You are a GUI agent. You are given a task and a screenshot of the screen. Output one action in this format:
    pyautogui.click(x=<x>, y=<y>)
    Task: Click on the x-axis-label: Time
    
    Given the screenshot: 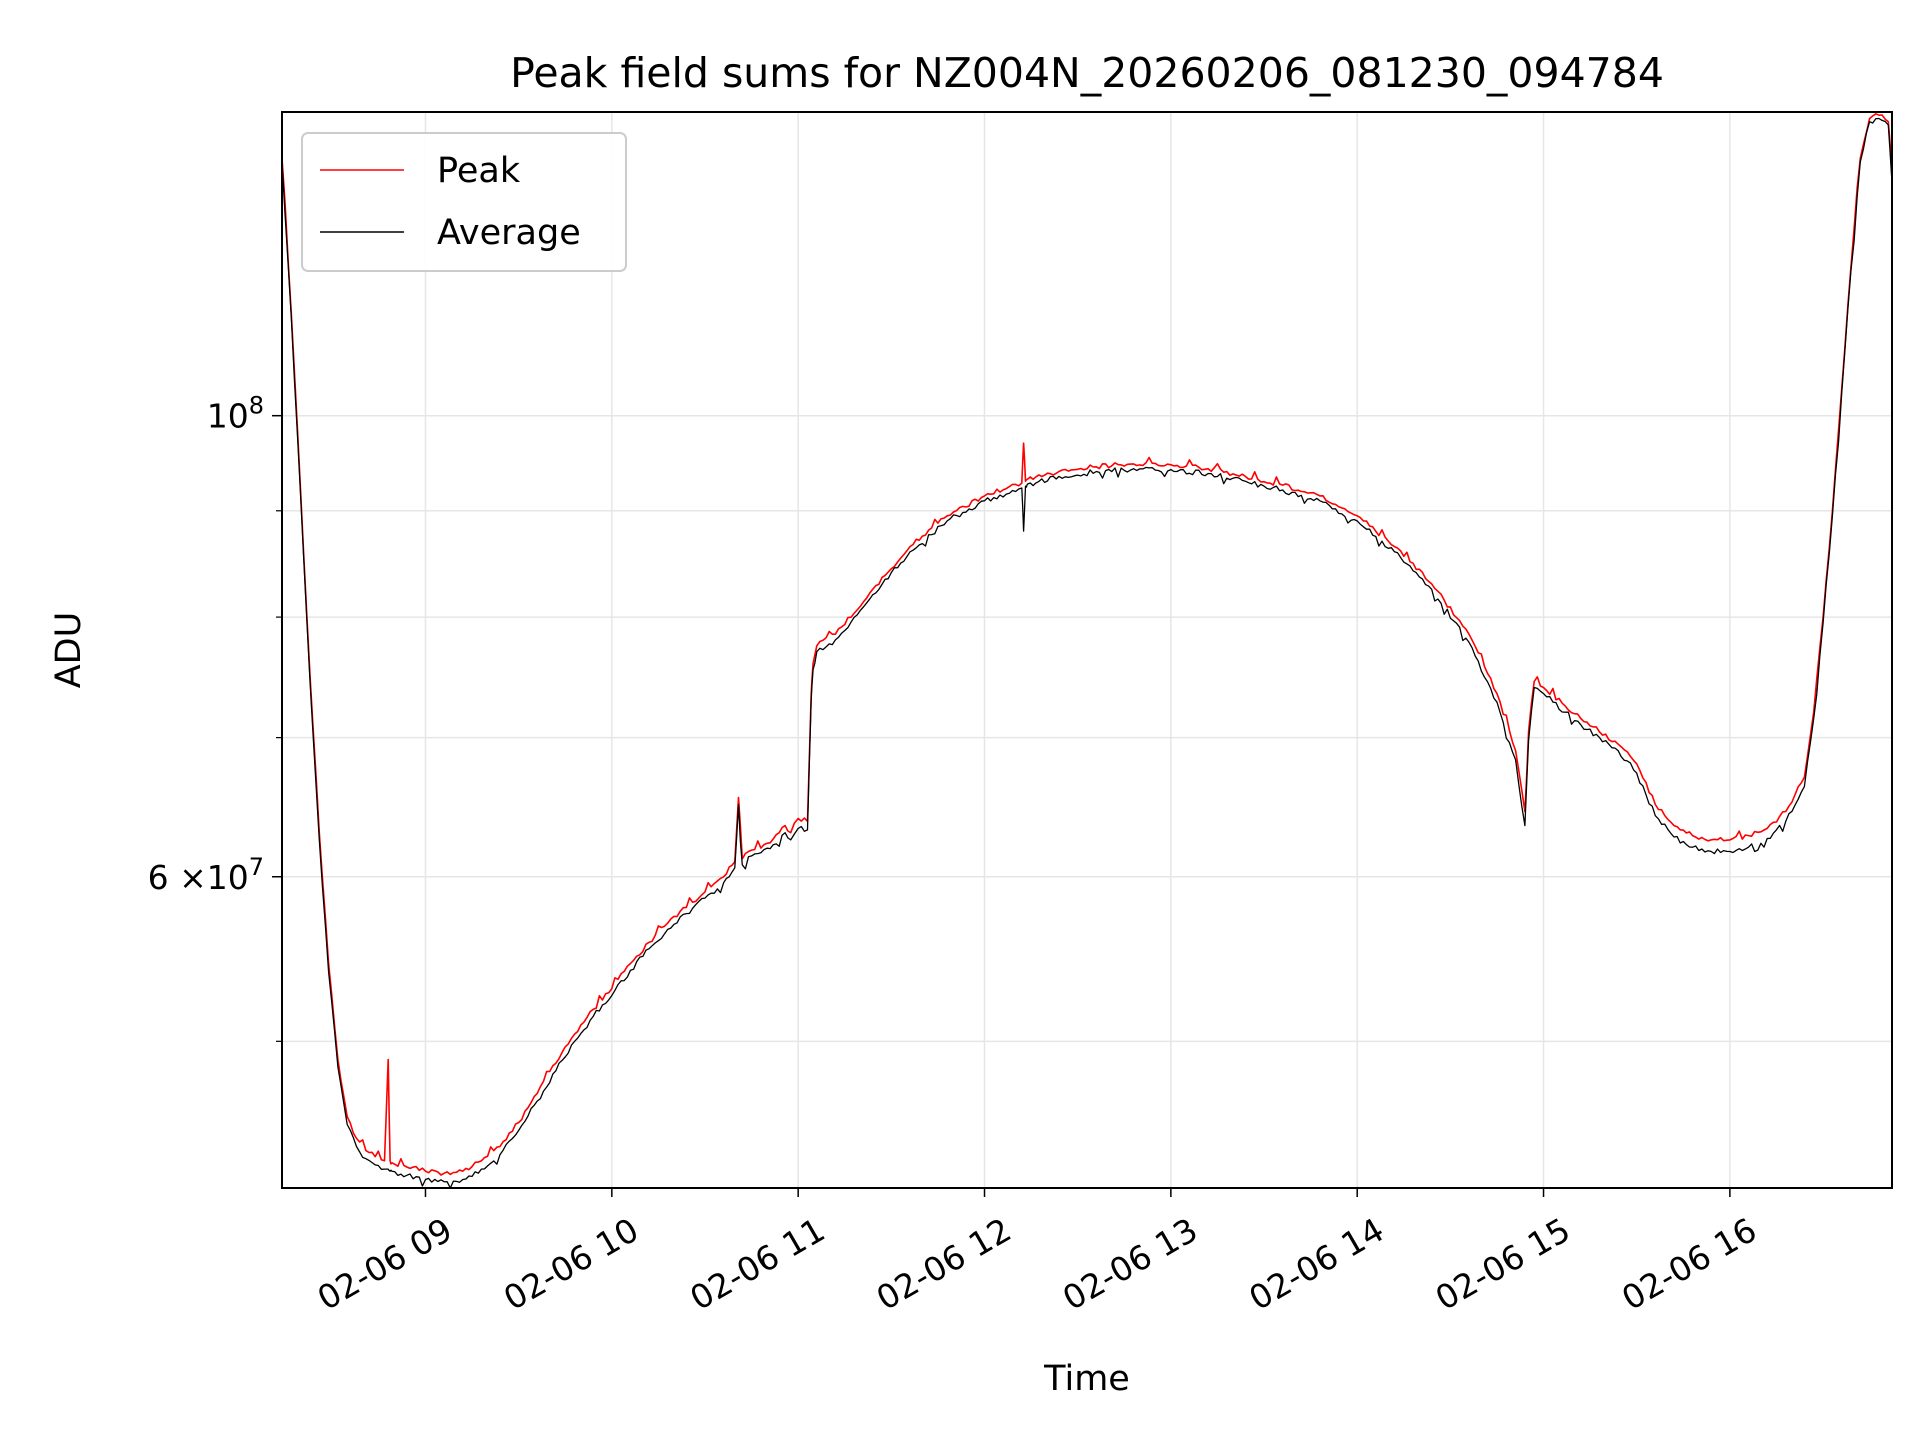 What is the action you would take?
    pyautogui.click(x=1086, y=1379)
    